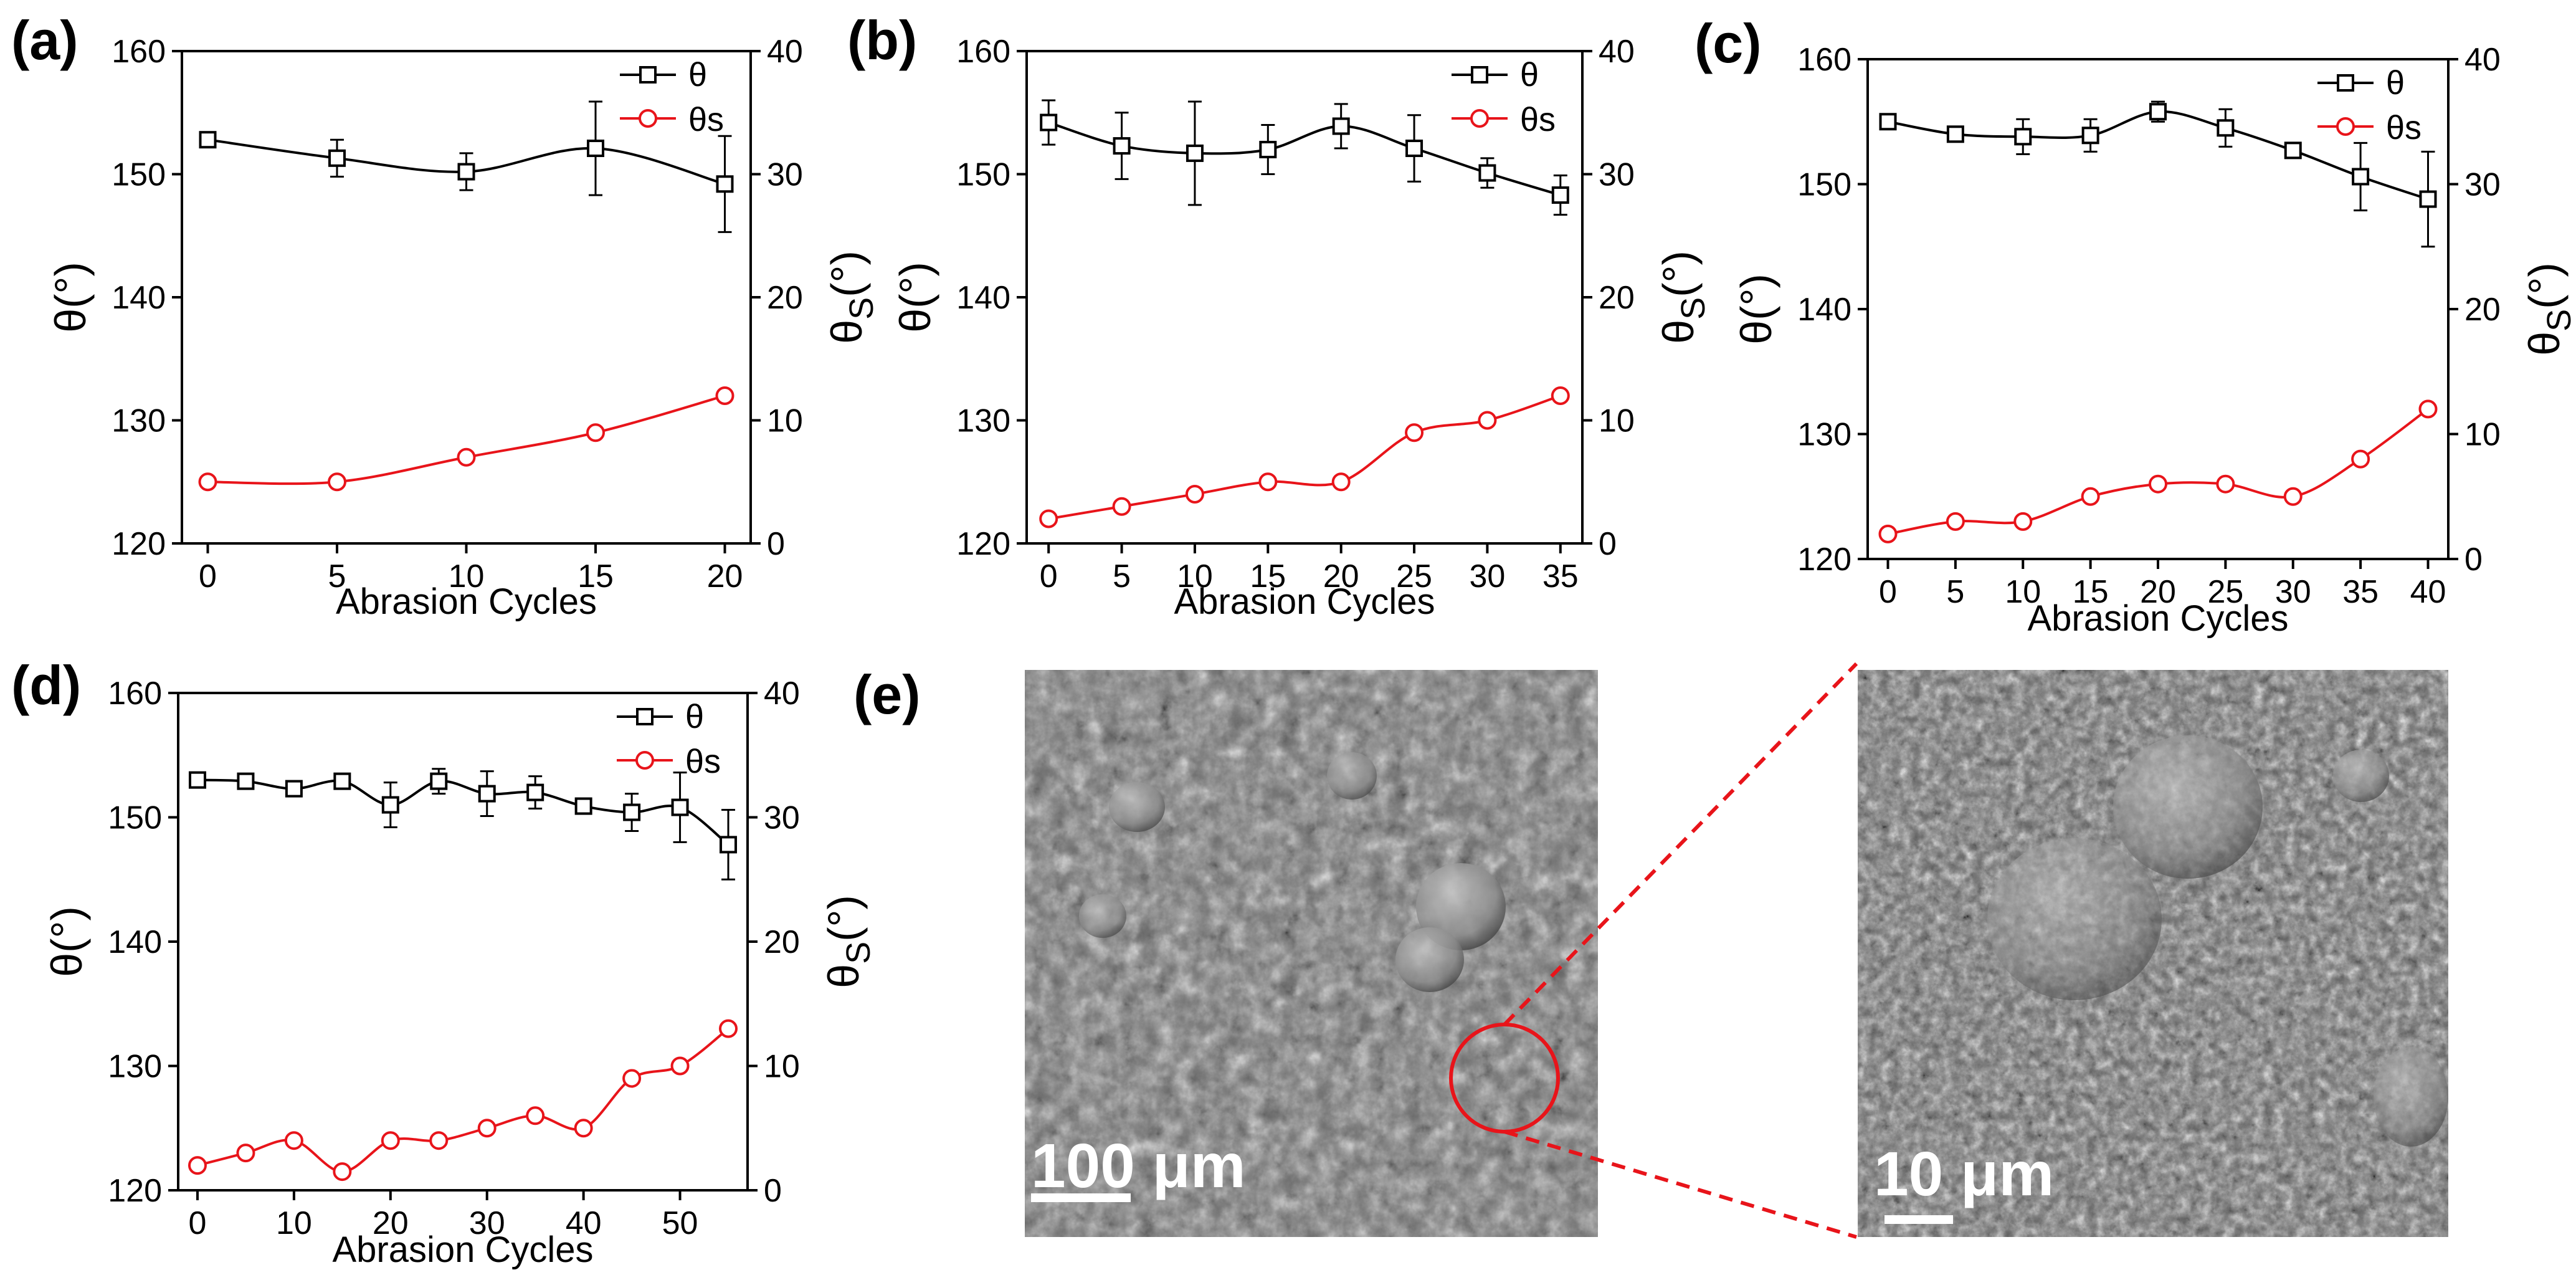 The width and height of the screenshot is (2576, 1285). What do you see at coordinates (337, 576) in the screenshot?
I see `x-tick-label: 5` at bounding box center [337, 576].